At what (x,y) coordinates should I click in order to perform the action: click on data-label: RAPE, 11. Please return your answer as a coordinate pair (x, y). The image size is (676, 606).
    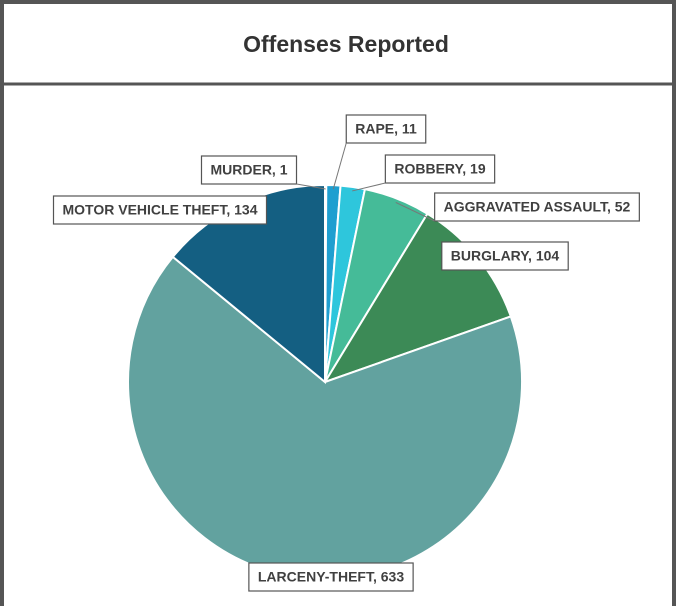
    Looking at the image, I should click on (386, 129).